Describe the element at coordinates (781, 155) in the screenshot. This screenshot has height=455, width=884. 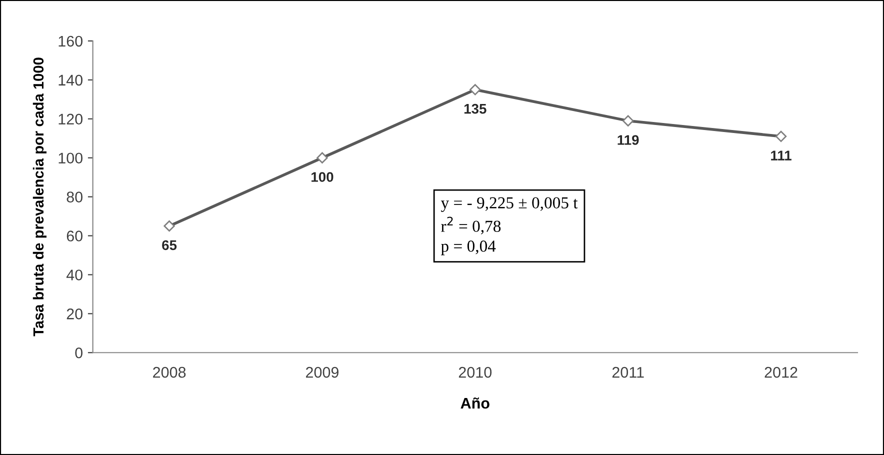
I see `data-label: 111` at that location.